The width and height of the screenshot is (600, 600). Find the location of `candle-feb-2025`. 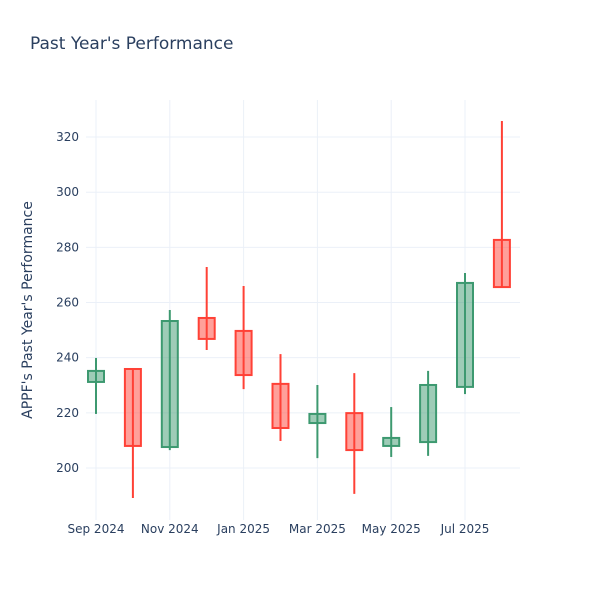

candle-feb-2025 is located at coordinates (280, 397).